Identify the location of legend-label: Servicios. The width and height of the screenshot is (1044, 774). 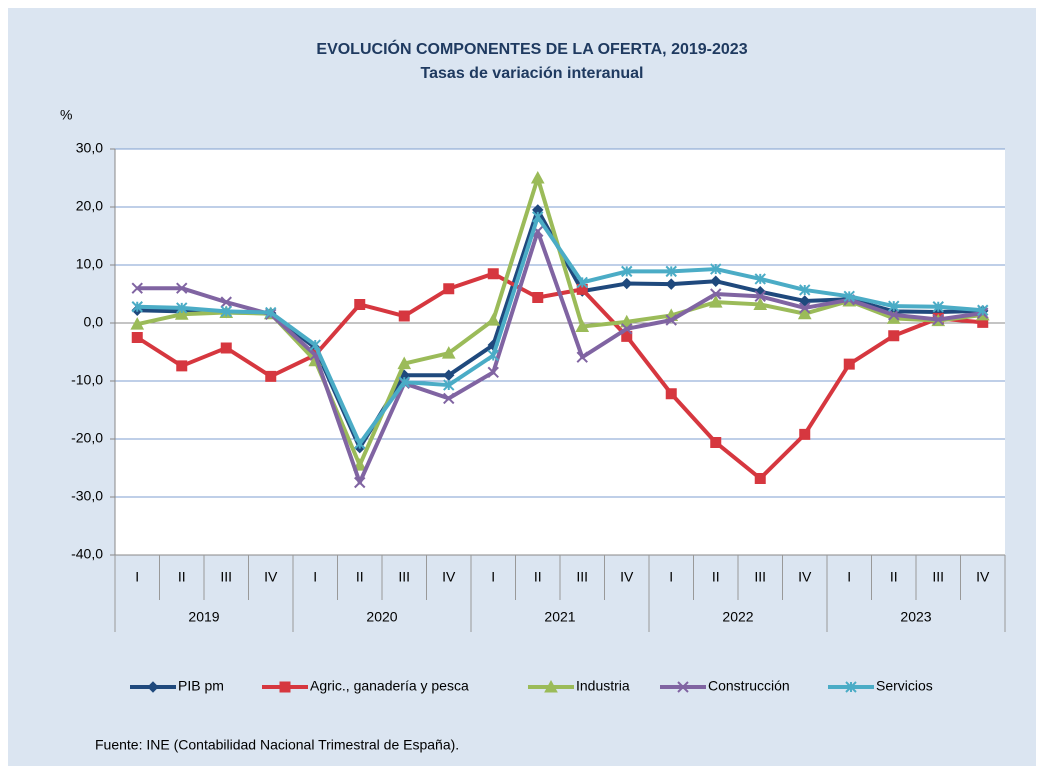
(904, 686).